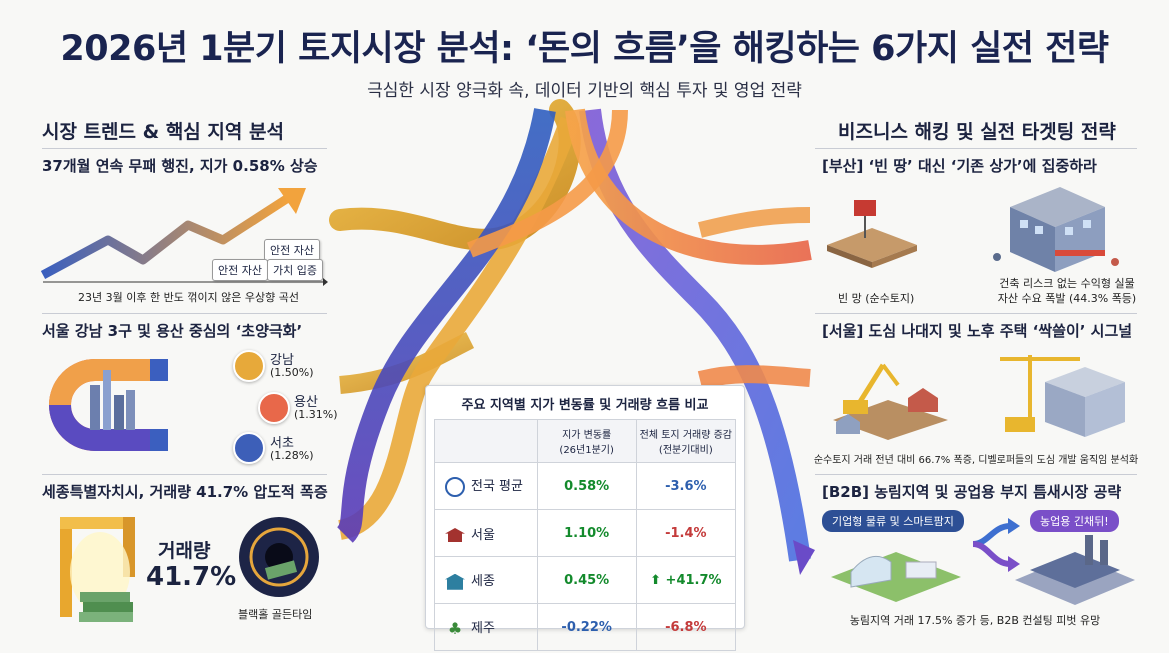 This screenshot has width=1169, height=653. I want to click on busan-title: [부산] ‘빈 땅’ 대신 ‘기존 상가’에 집중하라, so click(959, 166).